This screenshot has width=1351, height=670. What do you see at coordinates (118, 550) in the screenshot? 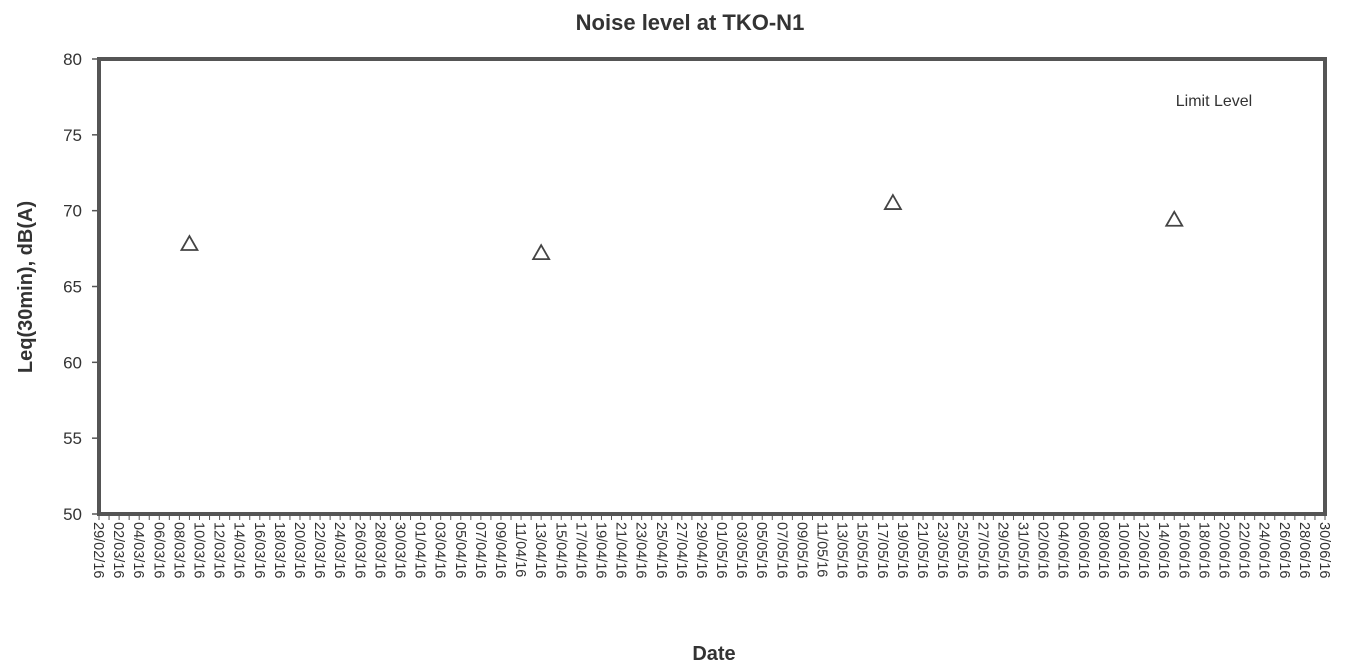
I see `x-tick-label: 02/03/16` at bounding box center [118, 550].